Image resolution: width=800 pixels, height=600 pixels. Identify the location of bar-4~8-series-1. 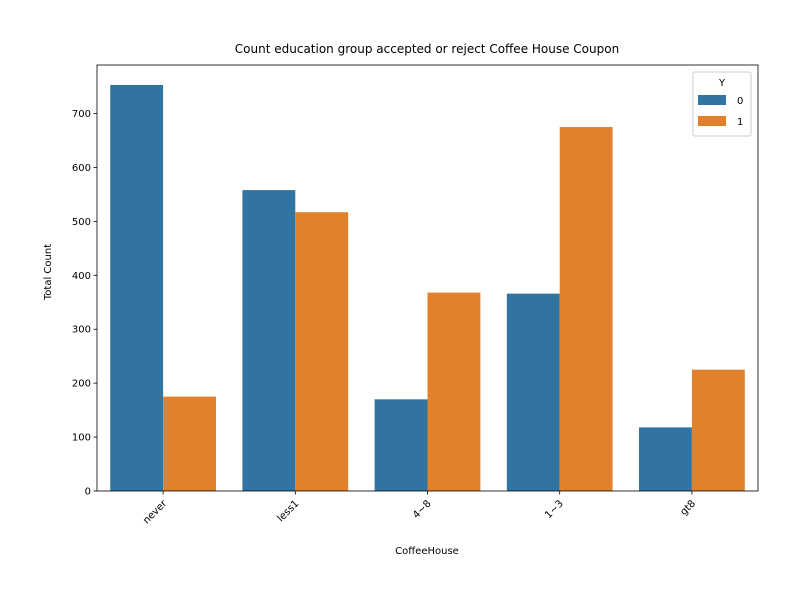
(454, 391).